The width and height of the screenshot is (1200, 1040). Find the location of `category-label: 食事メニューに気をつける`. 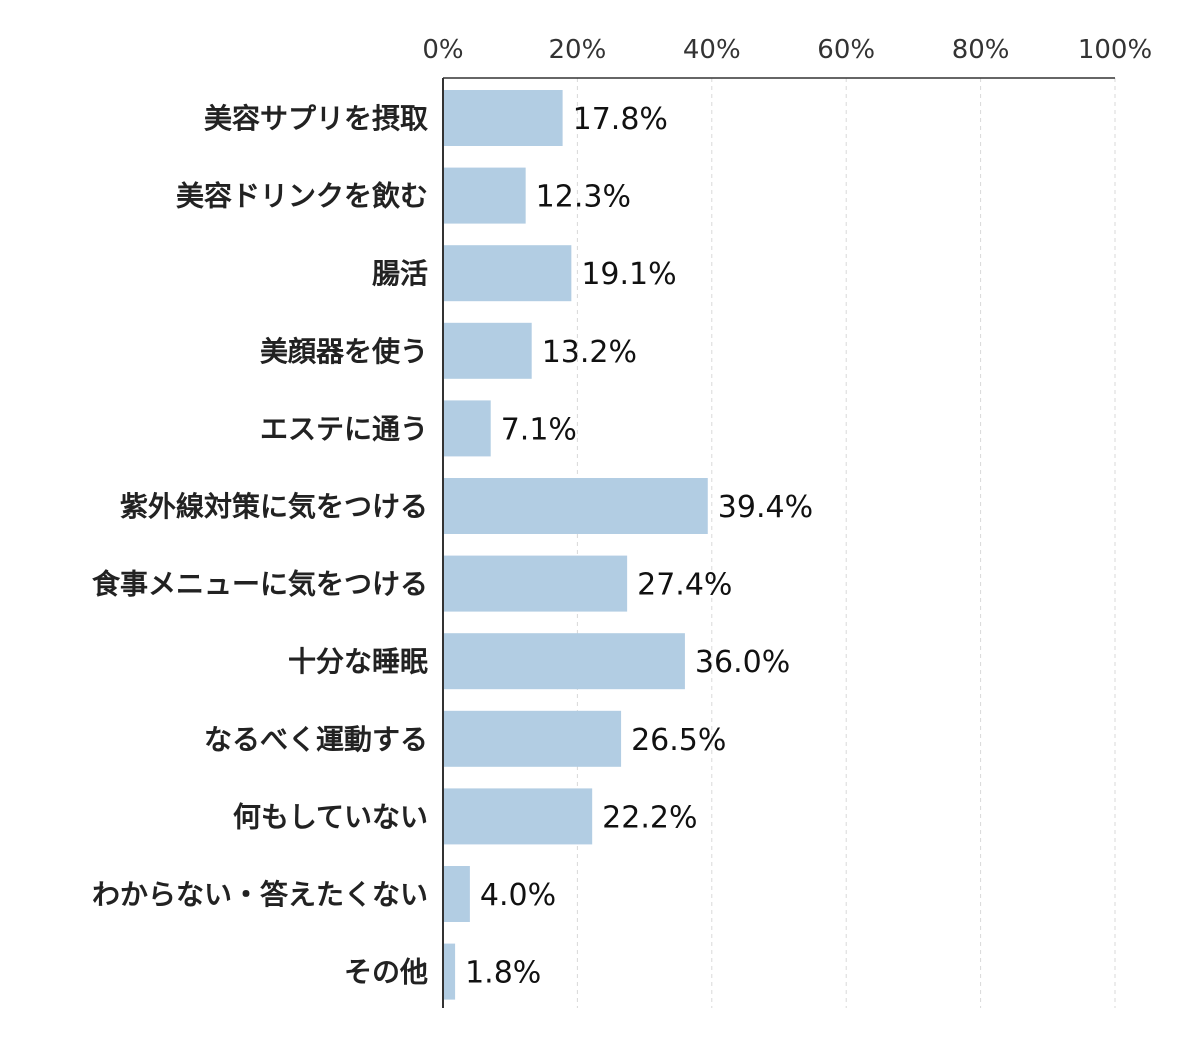

category-label: 食事メニューに気をつける is located at coordinates (260, 584).